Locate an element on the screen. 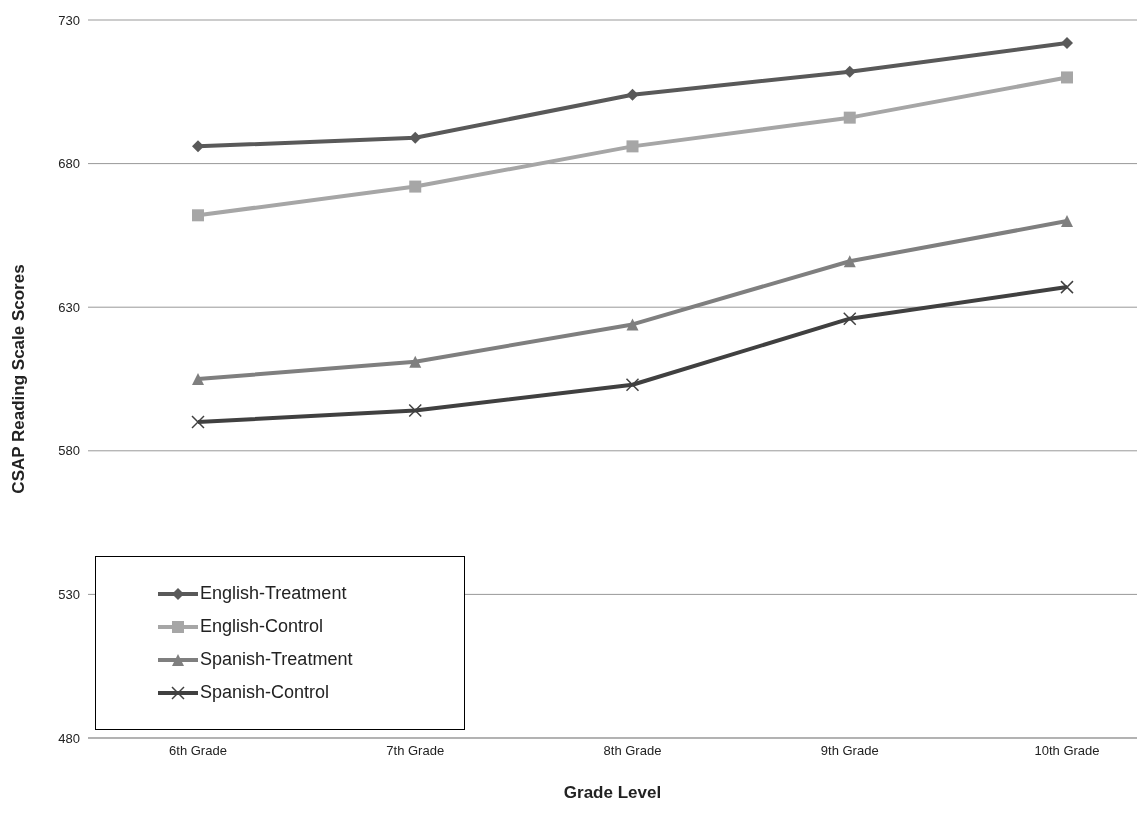 The height and width of the screenshot is (821, 1145). x-tick-label: 8th Grade is located at coordinates (632, 751).